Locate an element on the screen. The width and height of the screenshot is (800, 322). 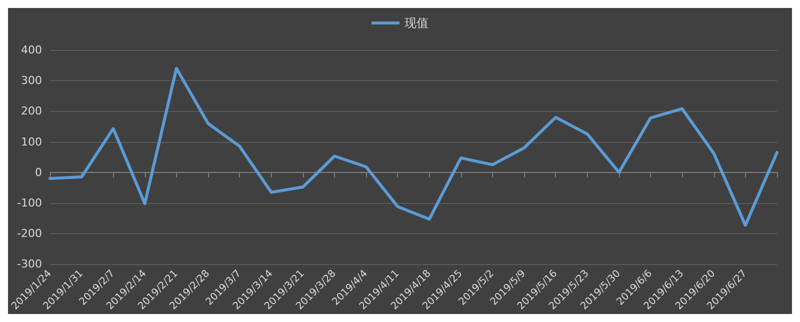
y-tick-label: -200 is located at coordinates (29, 233).